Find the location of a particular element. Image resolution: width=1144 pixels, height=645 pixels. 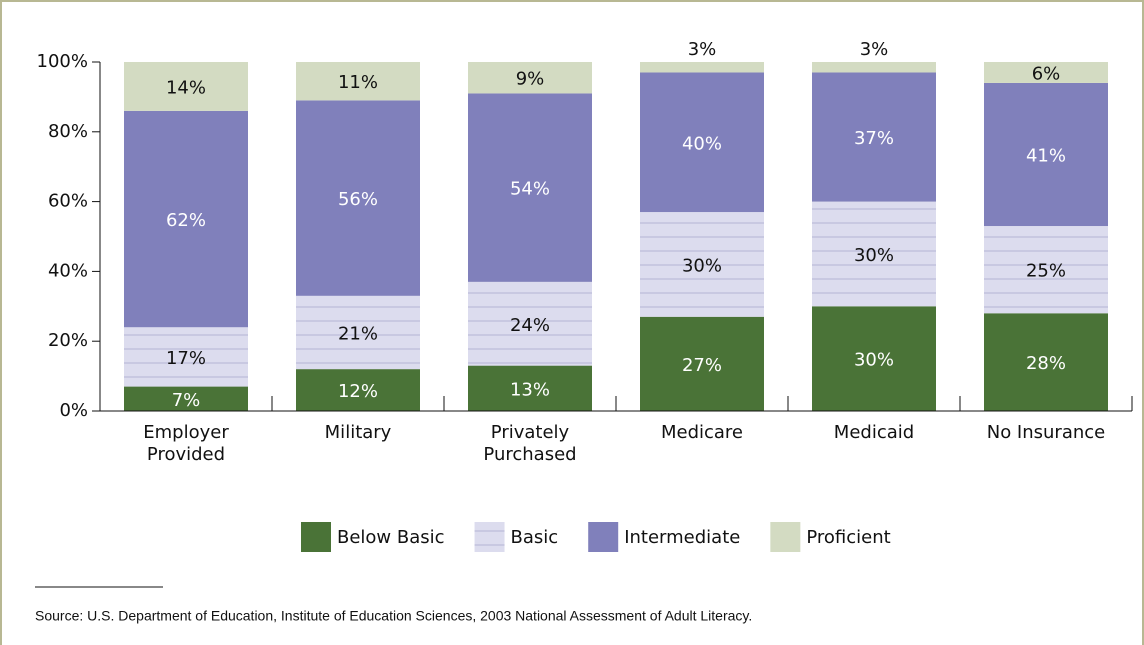

value-label: 27% is located at coordinates (702, 365).